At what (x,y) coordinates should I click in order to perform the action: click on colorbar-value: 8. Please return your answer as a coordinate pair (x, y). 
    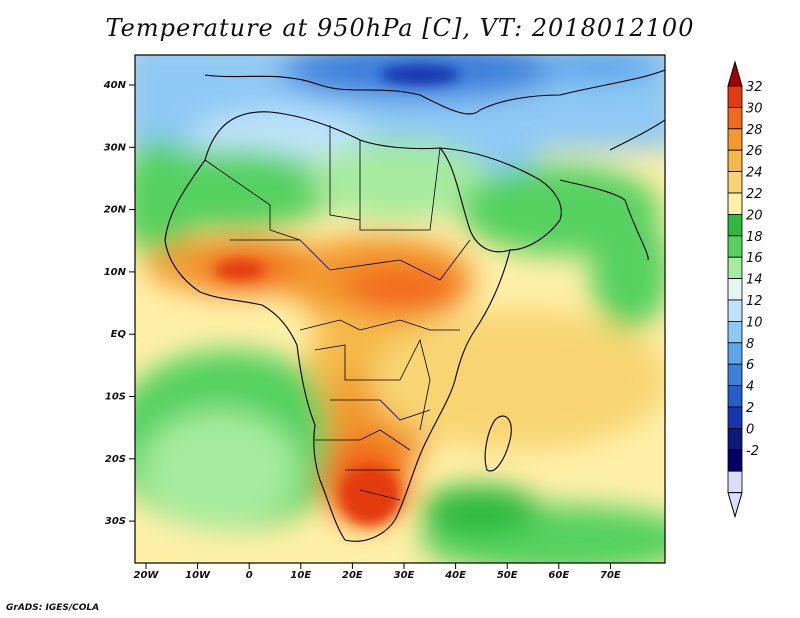
    Looking at the image, I should click on (750, 344).